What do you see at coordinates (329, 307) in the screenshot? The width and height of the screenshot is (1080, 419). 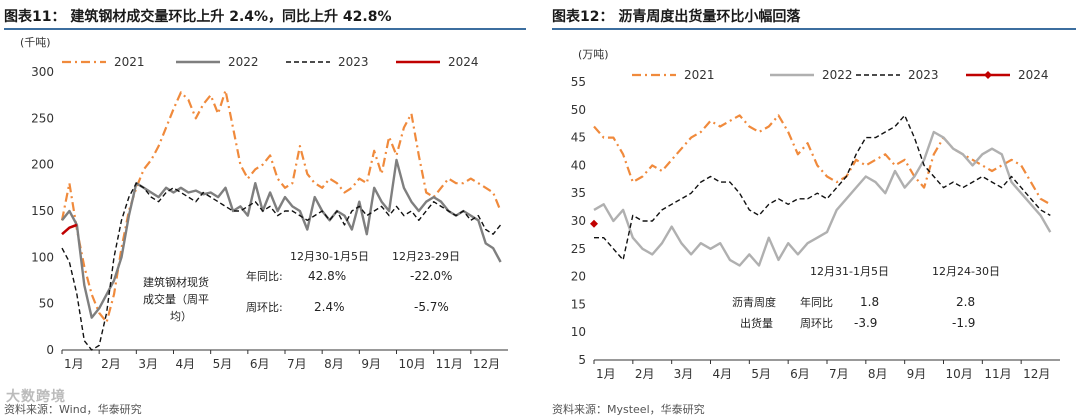 I see `left-annot-wow-col1: 2.4%` at bounding box center [329, 307].